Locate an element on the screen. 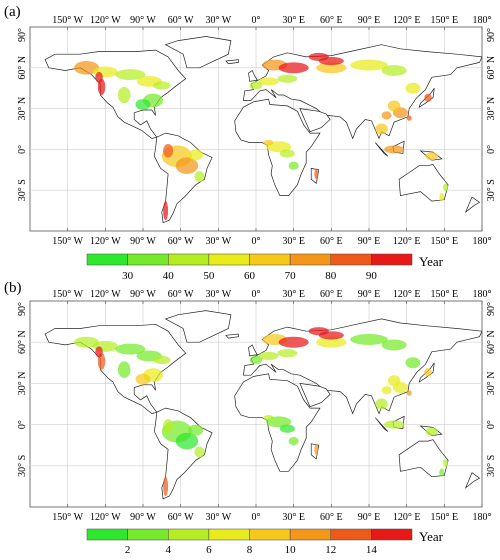 The width and height of the screenshot is (500, 560). lat-label: 90° is located at coordinates (491, 35).